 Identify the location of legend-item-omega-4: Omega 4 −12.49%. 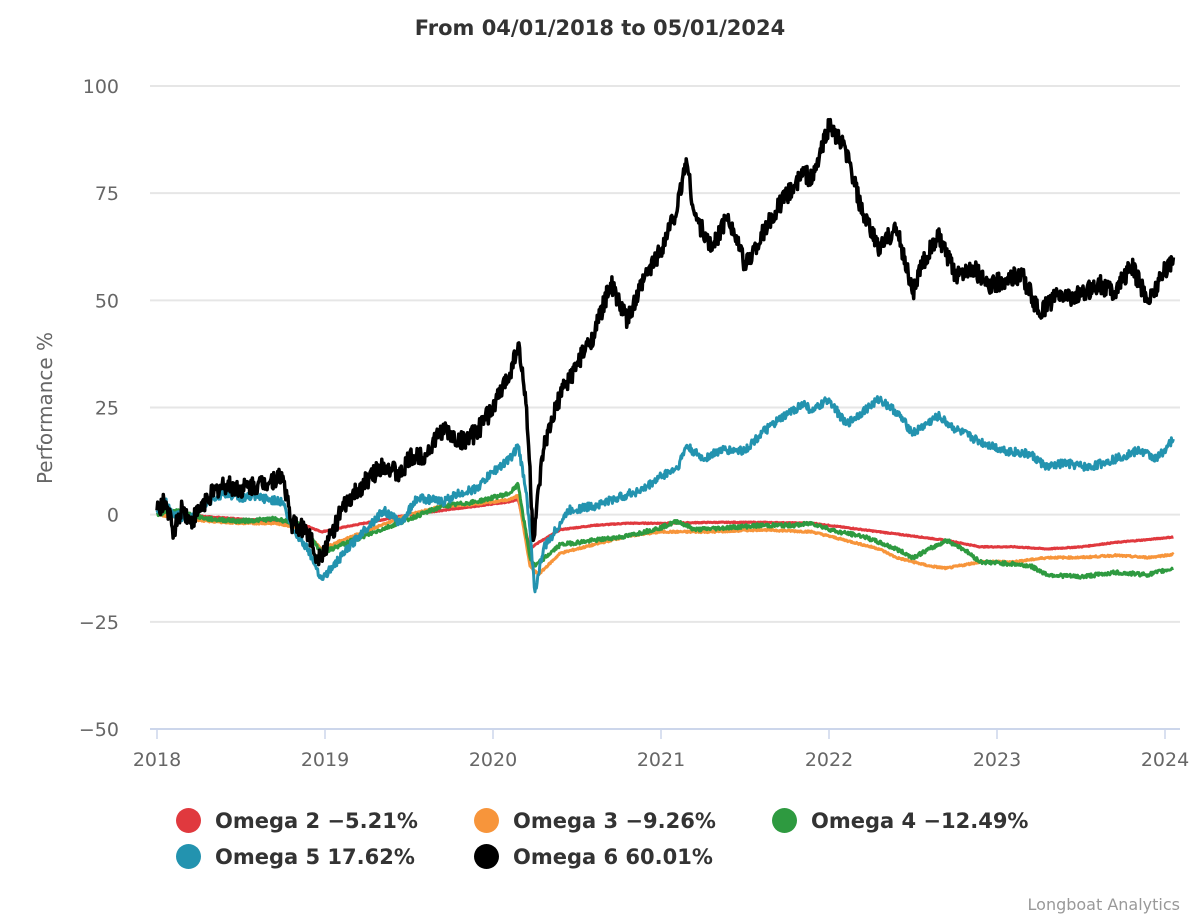
(900, 820).